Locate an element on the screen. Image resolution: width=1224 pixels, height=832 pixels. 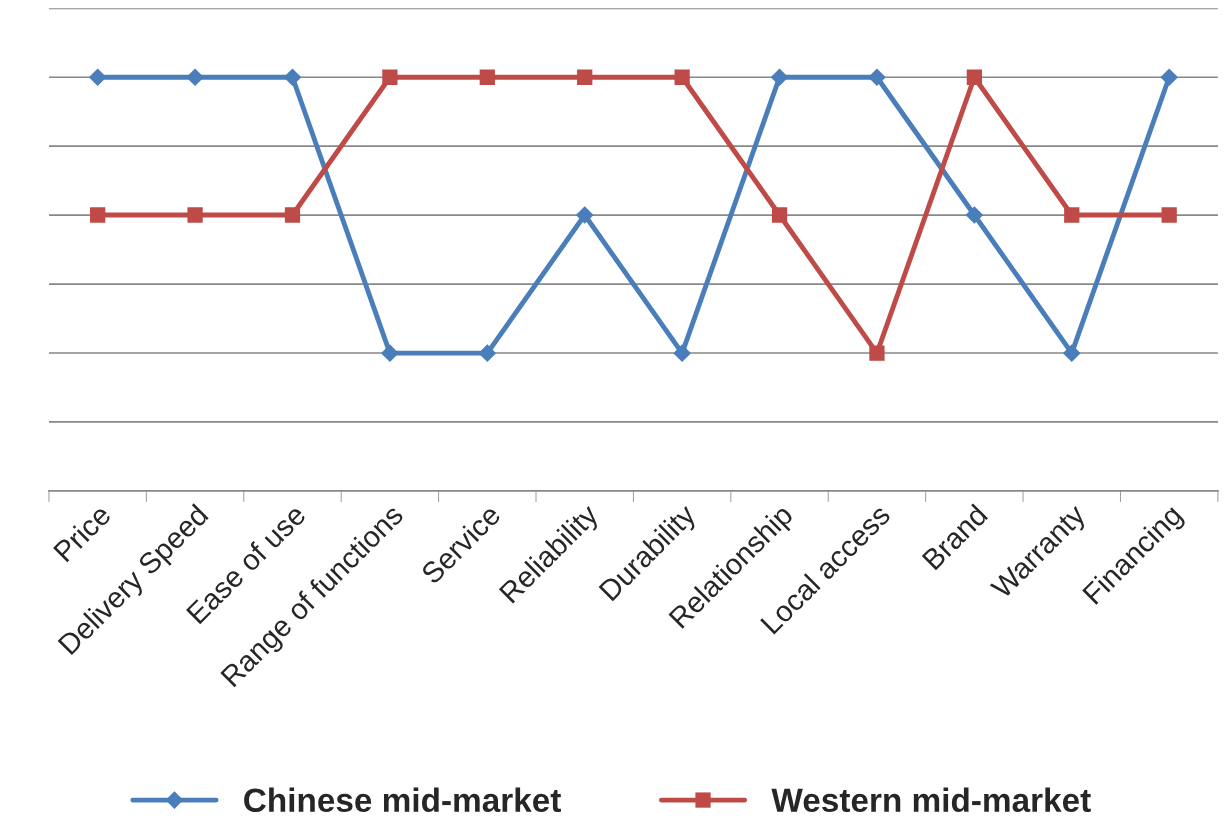
legend-label: Chinese mid-market is located at coordinates (402, 800).